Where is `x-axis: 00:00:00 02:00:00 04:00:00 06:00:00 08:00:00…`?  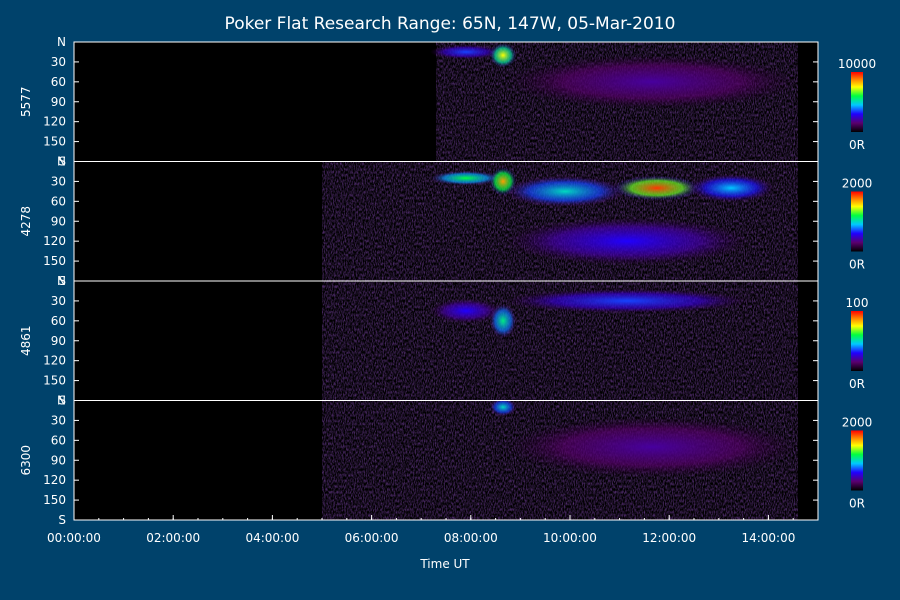
x-axis: 00:00:00 02:00:00 04:00:00 06:00:00 08:00:00… is located at coordinates (433, 530).